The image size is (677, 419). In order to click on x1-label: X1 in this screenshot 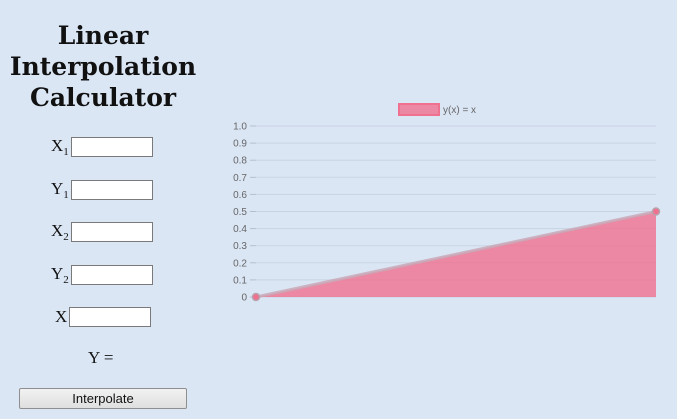, I will do `click(60, 147)`.